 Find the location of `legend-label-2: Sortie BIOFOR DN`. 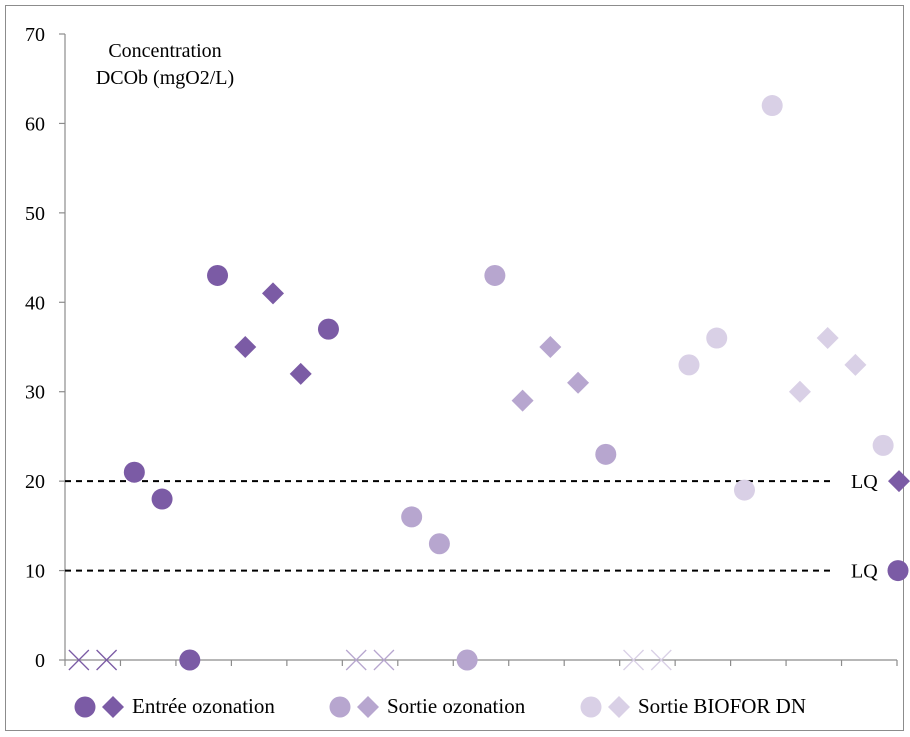

legend-label-2: Sortie BIOFOR DN is located at coordinates (722, 706).